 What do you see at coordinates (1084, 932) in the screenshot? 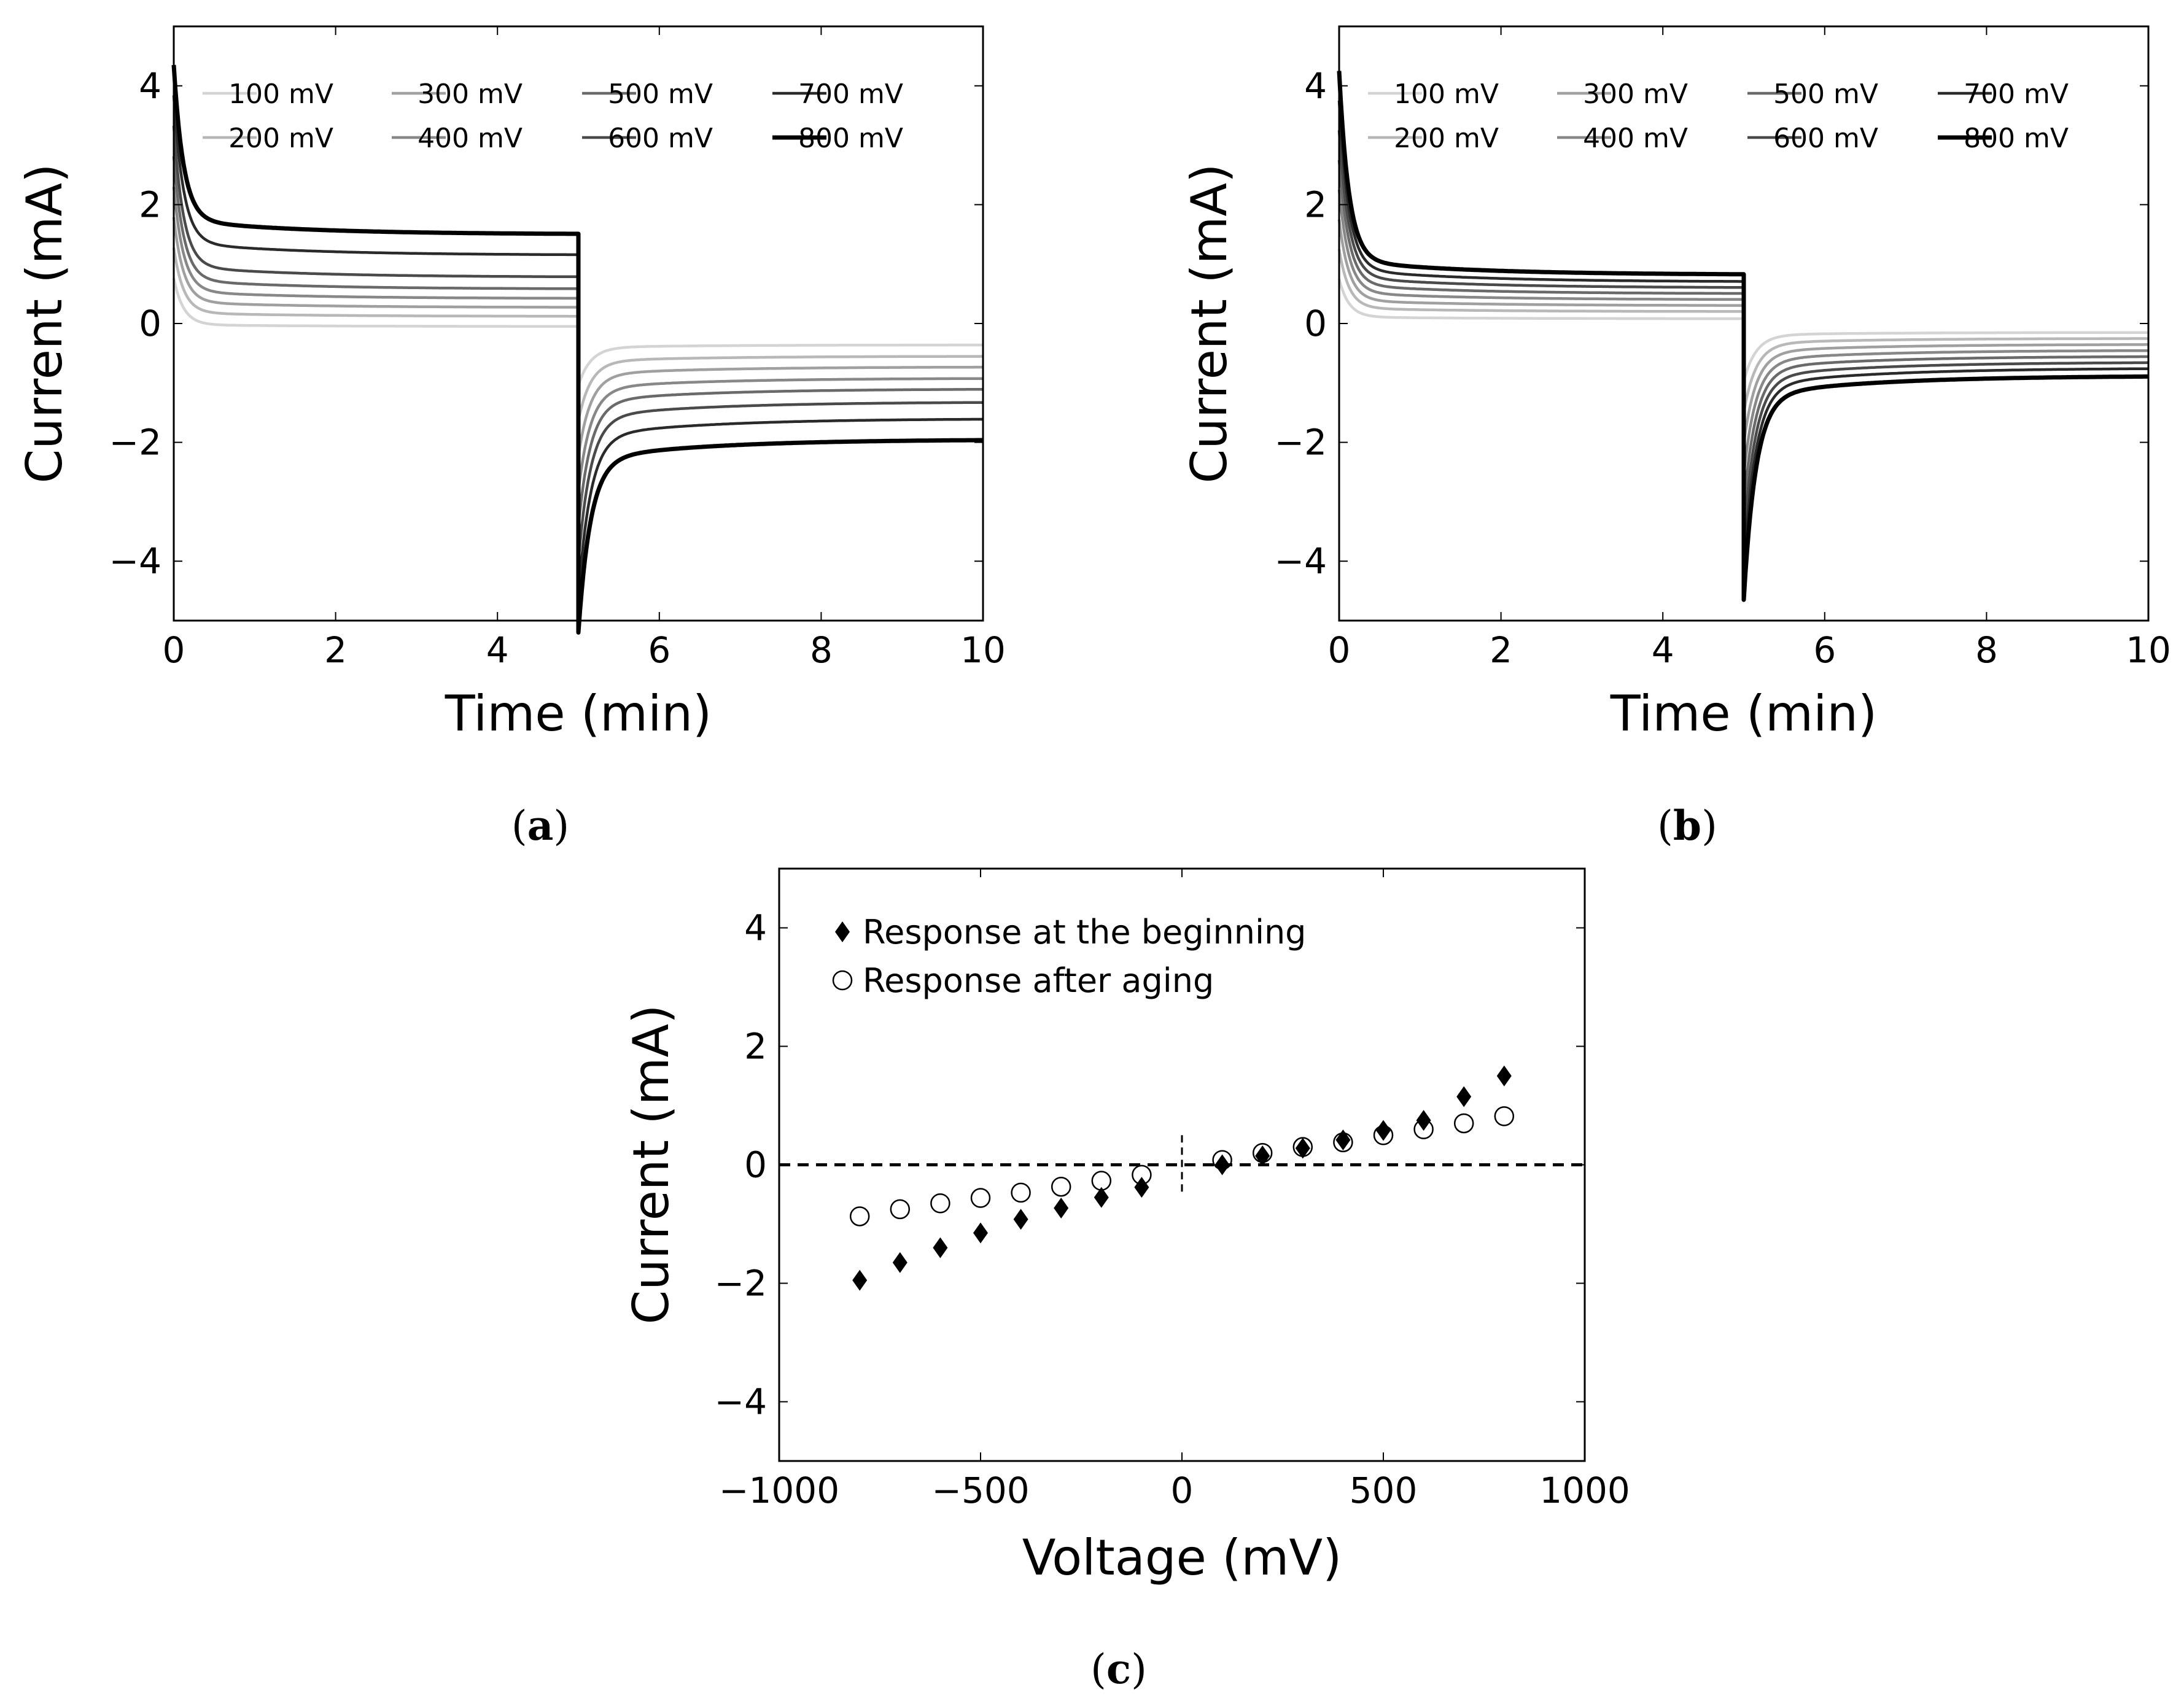
I see `panel-c-legend-label: Response at the beginning` at bounding box center [1084, 932].